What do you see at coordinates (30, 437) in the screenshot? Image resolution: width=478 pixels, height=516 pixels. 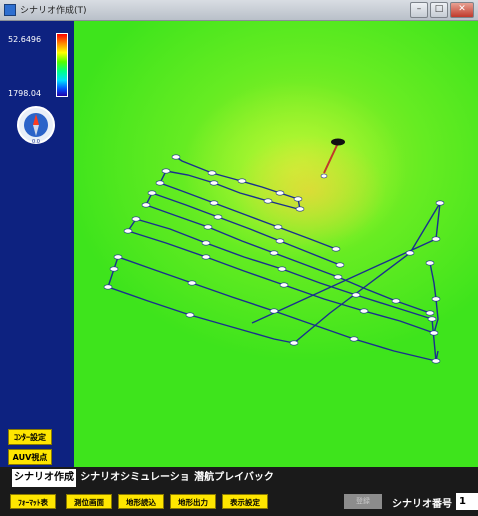 I see `contour-settings-button: ｺﾝﾀｰ設定` at bounding box center [30, 437].